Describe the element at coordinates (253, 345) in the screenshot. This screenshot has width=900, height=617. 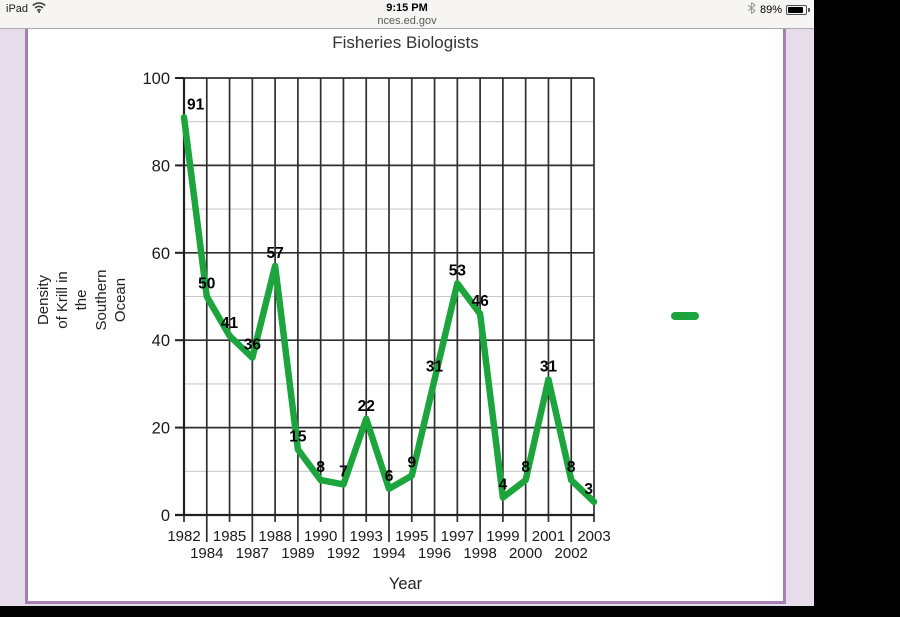
I see `data-label: 36` at that location.